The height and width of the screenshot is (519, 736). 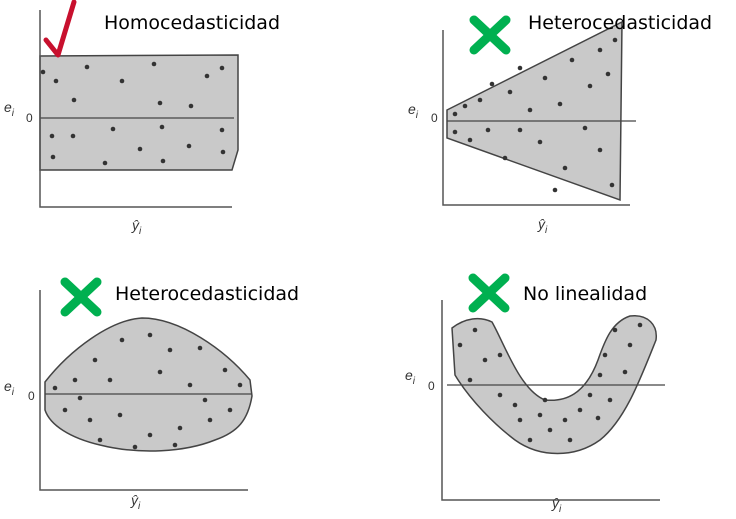 What do you see at coordinates (192, 23) in the screenshot?
I see `panel-title: Homocedasticidad` at bounding box center [192, 23].